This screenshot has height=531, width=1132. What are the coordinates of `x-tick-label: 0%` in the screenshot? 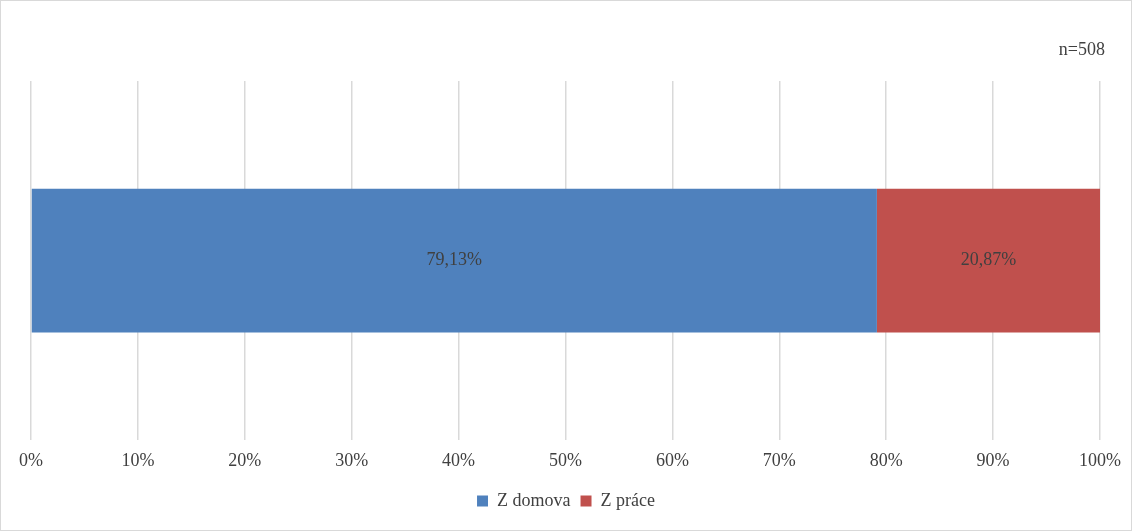 It's located at (31, 459).